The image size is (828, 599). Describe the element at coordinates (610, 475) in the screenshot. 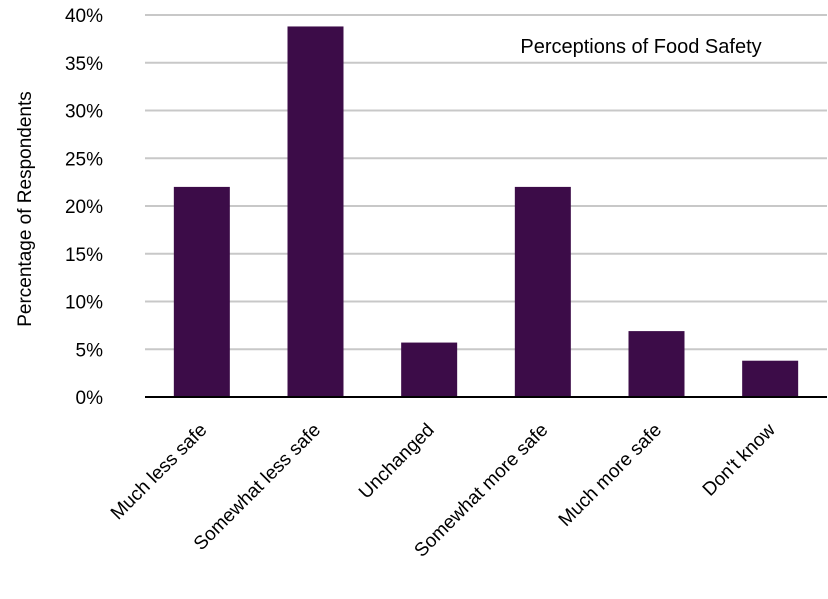

I see `x-tick-label: Much more safe` at that location.